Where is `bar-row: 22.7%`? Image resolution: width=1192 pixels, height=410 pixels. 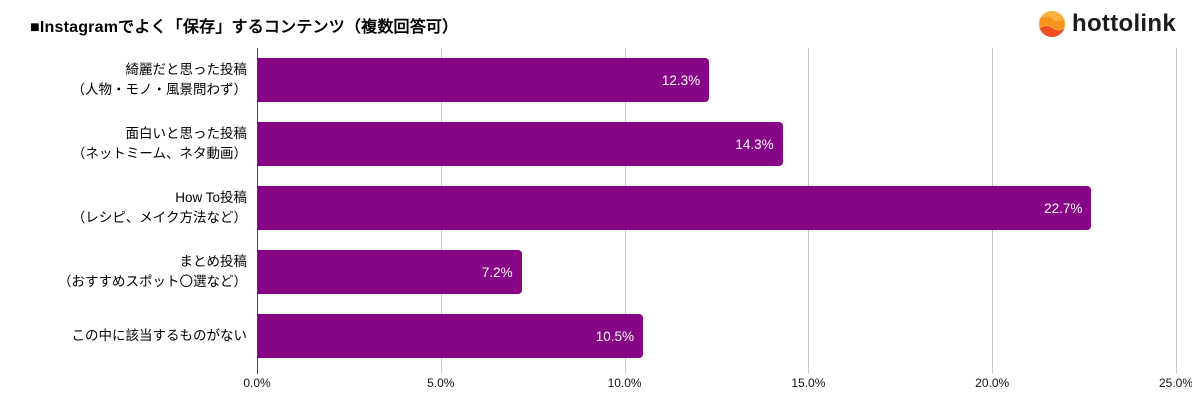 bar-row: 22.7% is located at coordinates (716, 208).